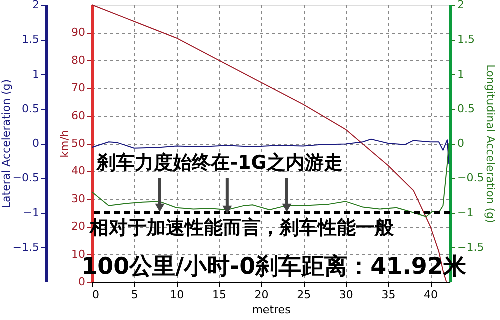 This screenshot has width=500, height=320. Describe the element at coordinates (177, 295) in the screenshot. I see `x-tick-label: 10` at that location.